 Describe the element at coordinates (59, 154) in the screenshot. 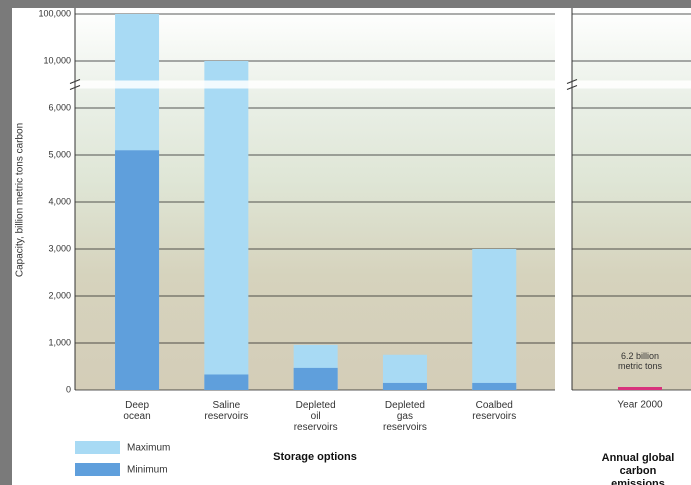

I see `y-tick-label: 5,000` at that location.